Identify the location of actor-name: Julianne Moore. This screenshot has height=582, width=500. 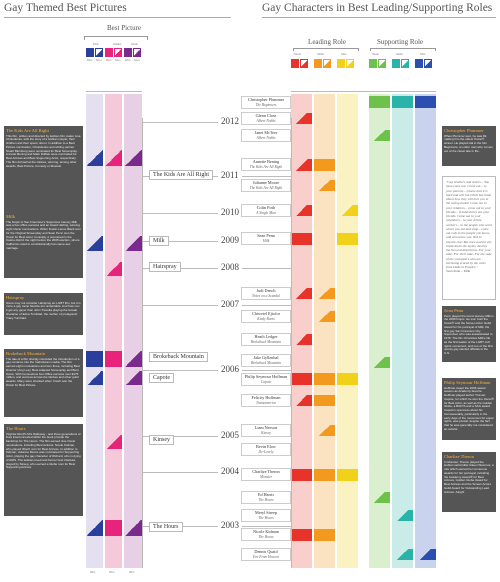
(266, 183).